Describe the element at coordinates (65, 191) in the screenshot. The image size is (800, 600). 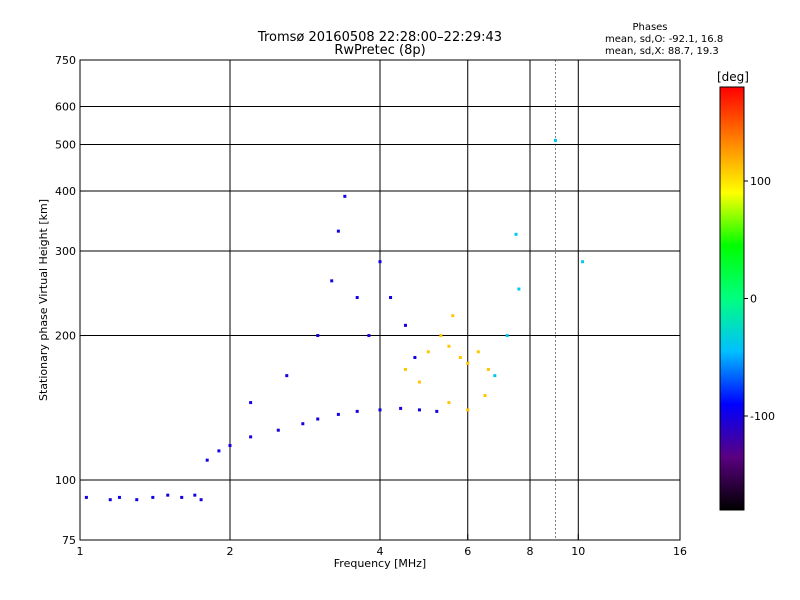
I see `y-tick-label: 400` at that location.